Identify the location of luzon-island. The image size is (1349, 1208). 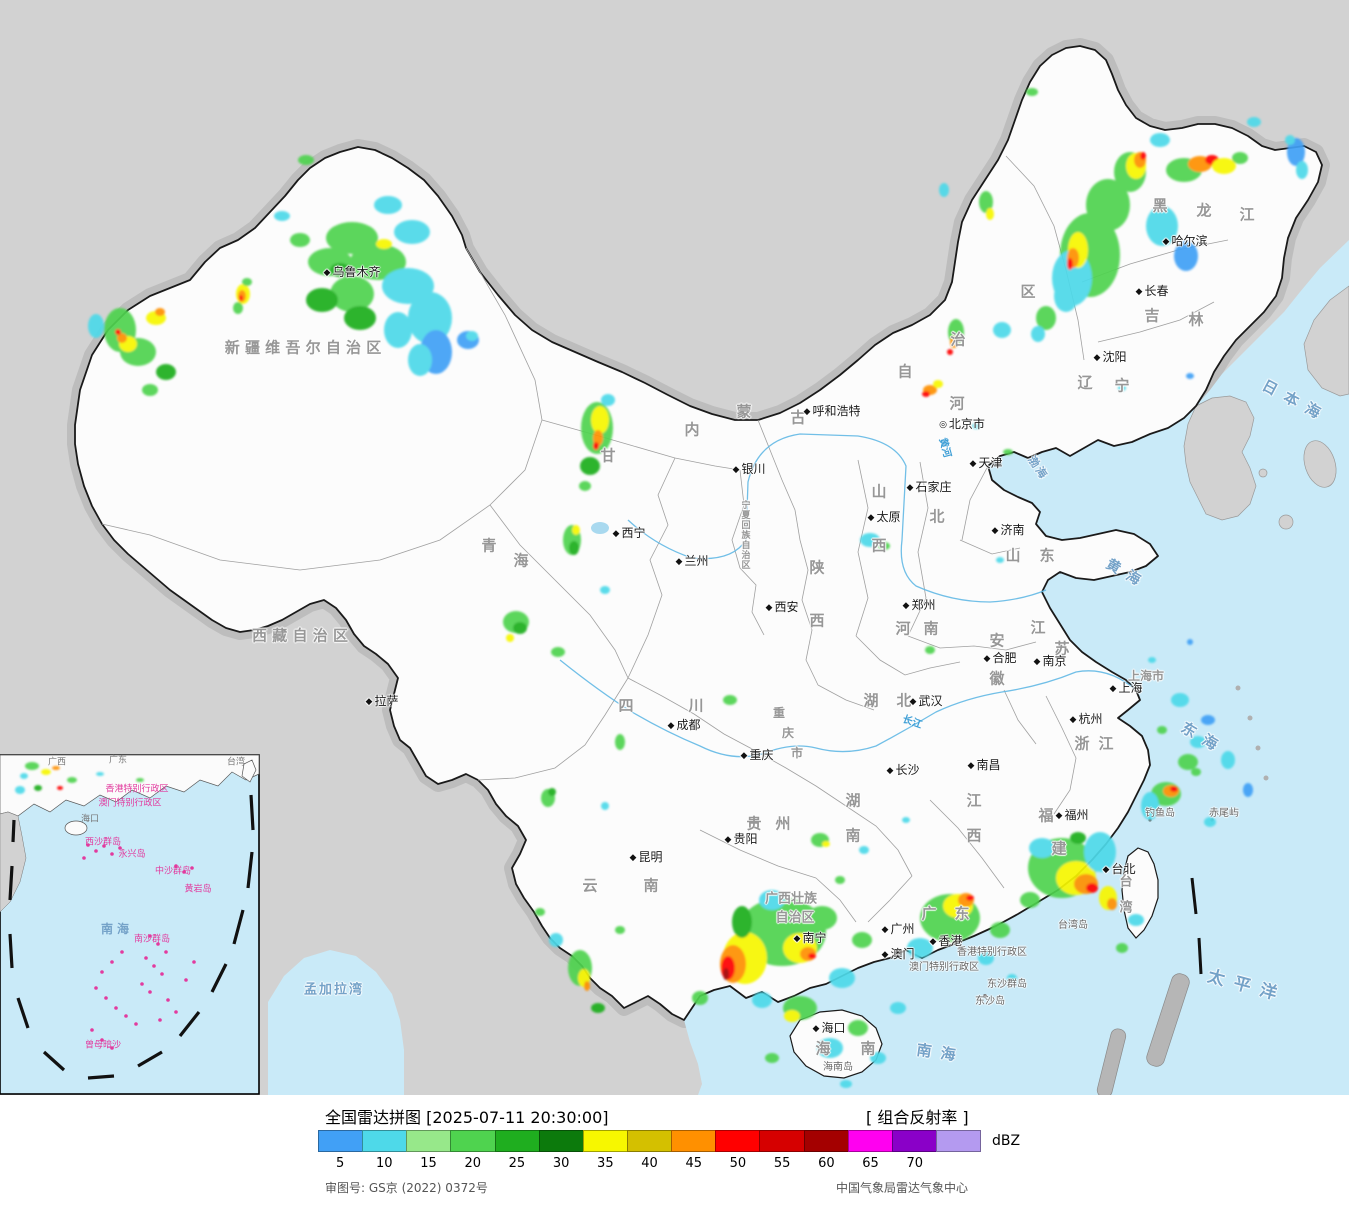
(1168, 1020).